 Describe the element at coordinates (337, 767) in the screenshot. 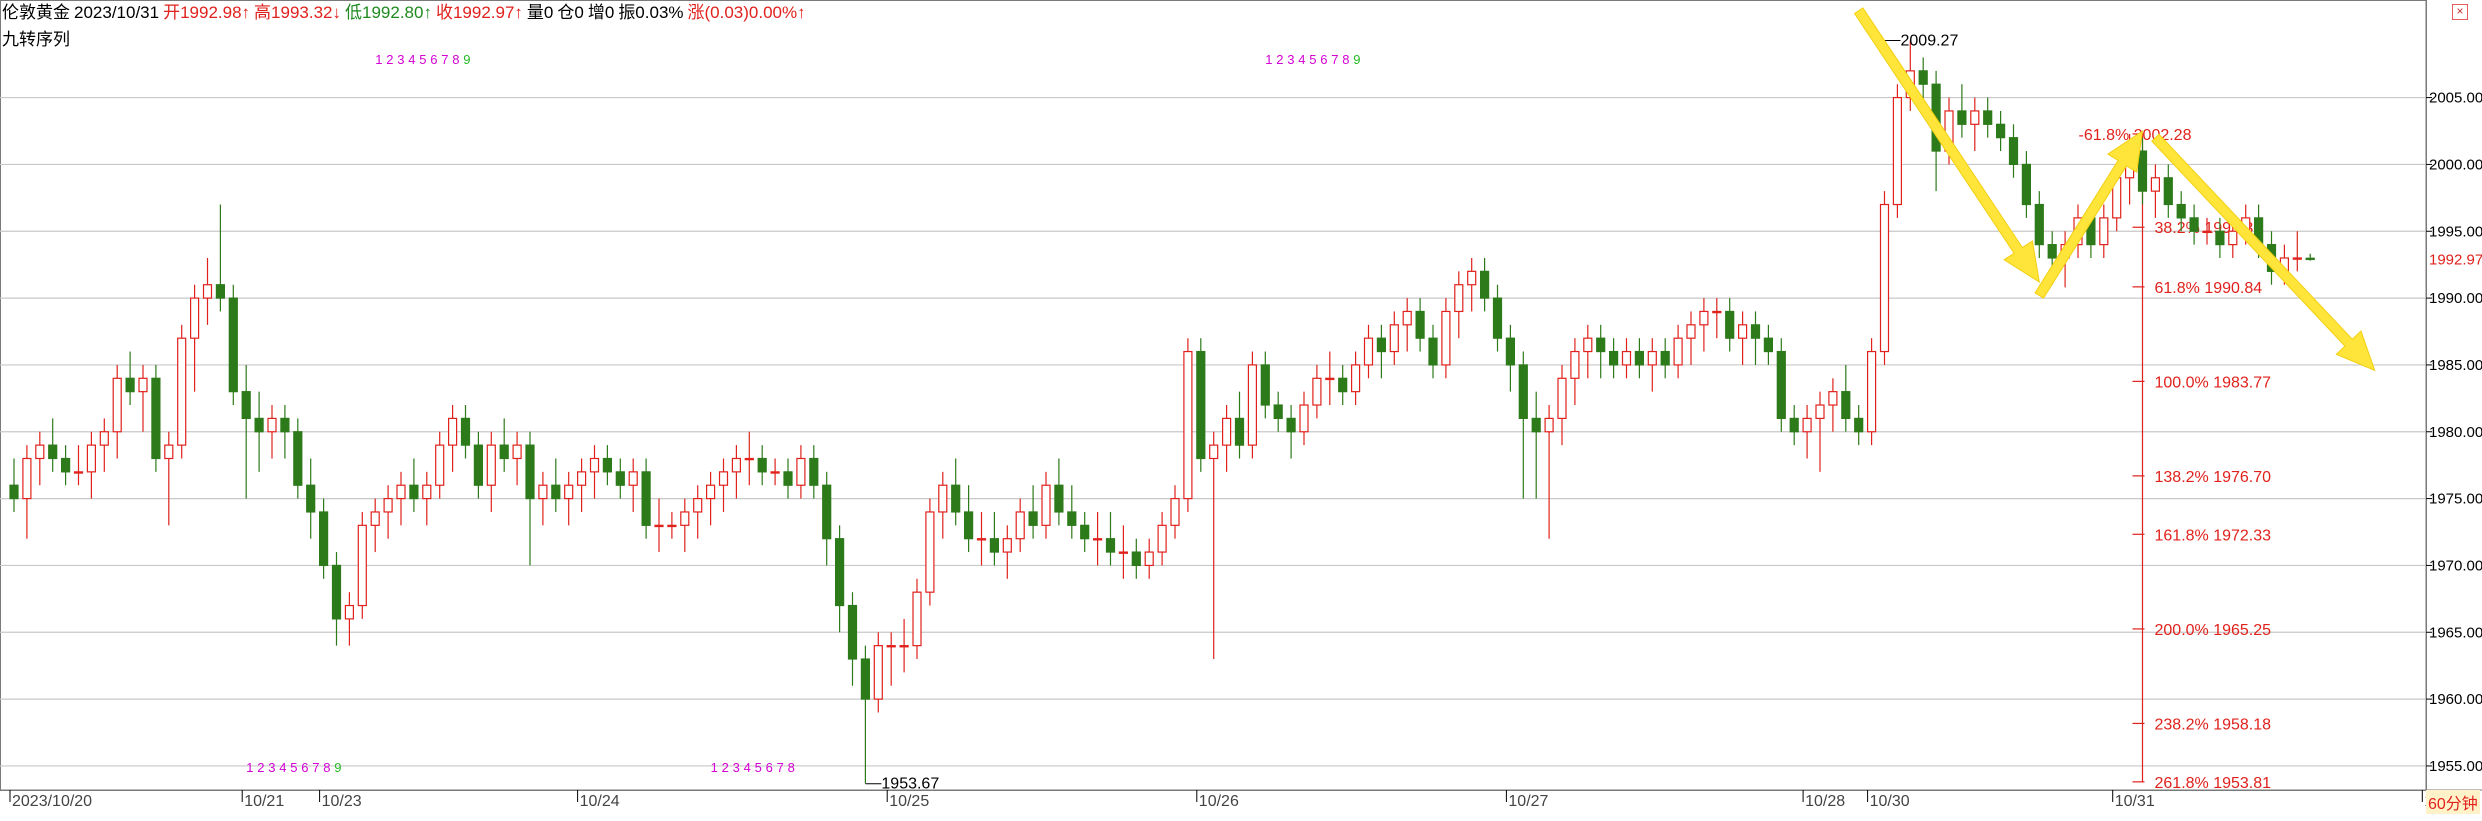

I see `nine-sequence-digit: 9` at that location.